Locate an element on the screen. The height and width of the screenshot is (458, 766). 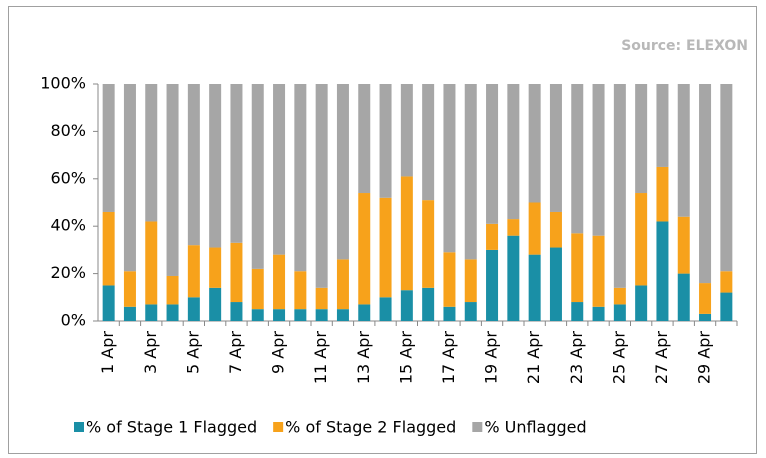
y-tick-label: 0% is located at coordinates (73, 320).